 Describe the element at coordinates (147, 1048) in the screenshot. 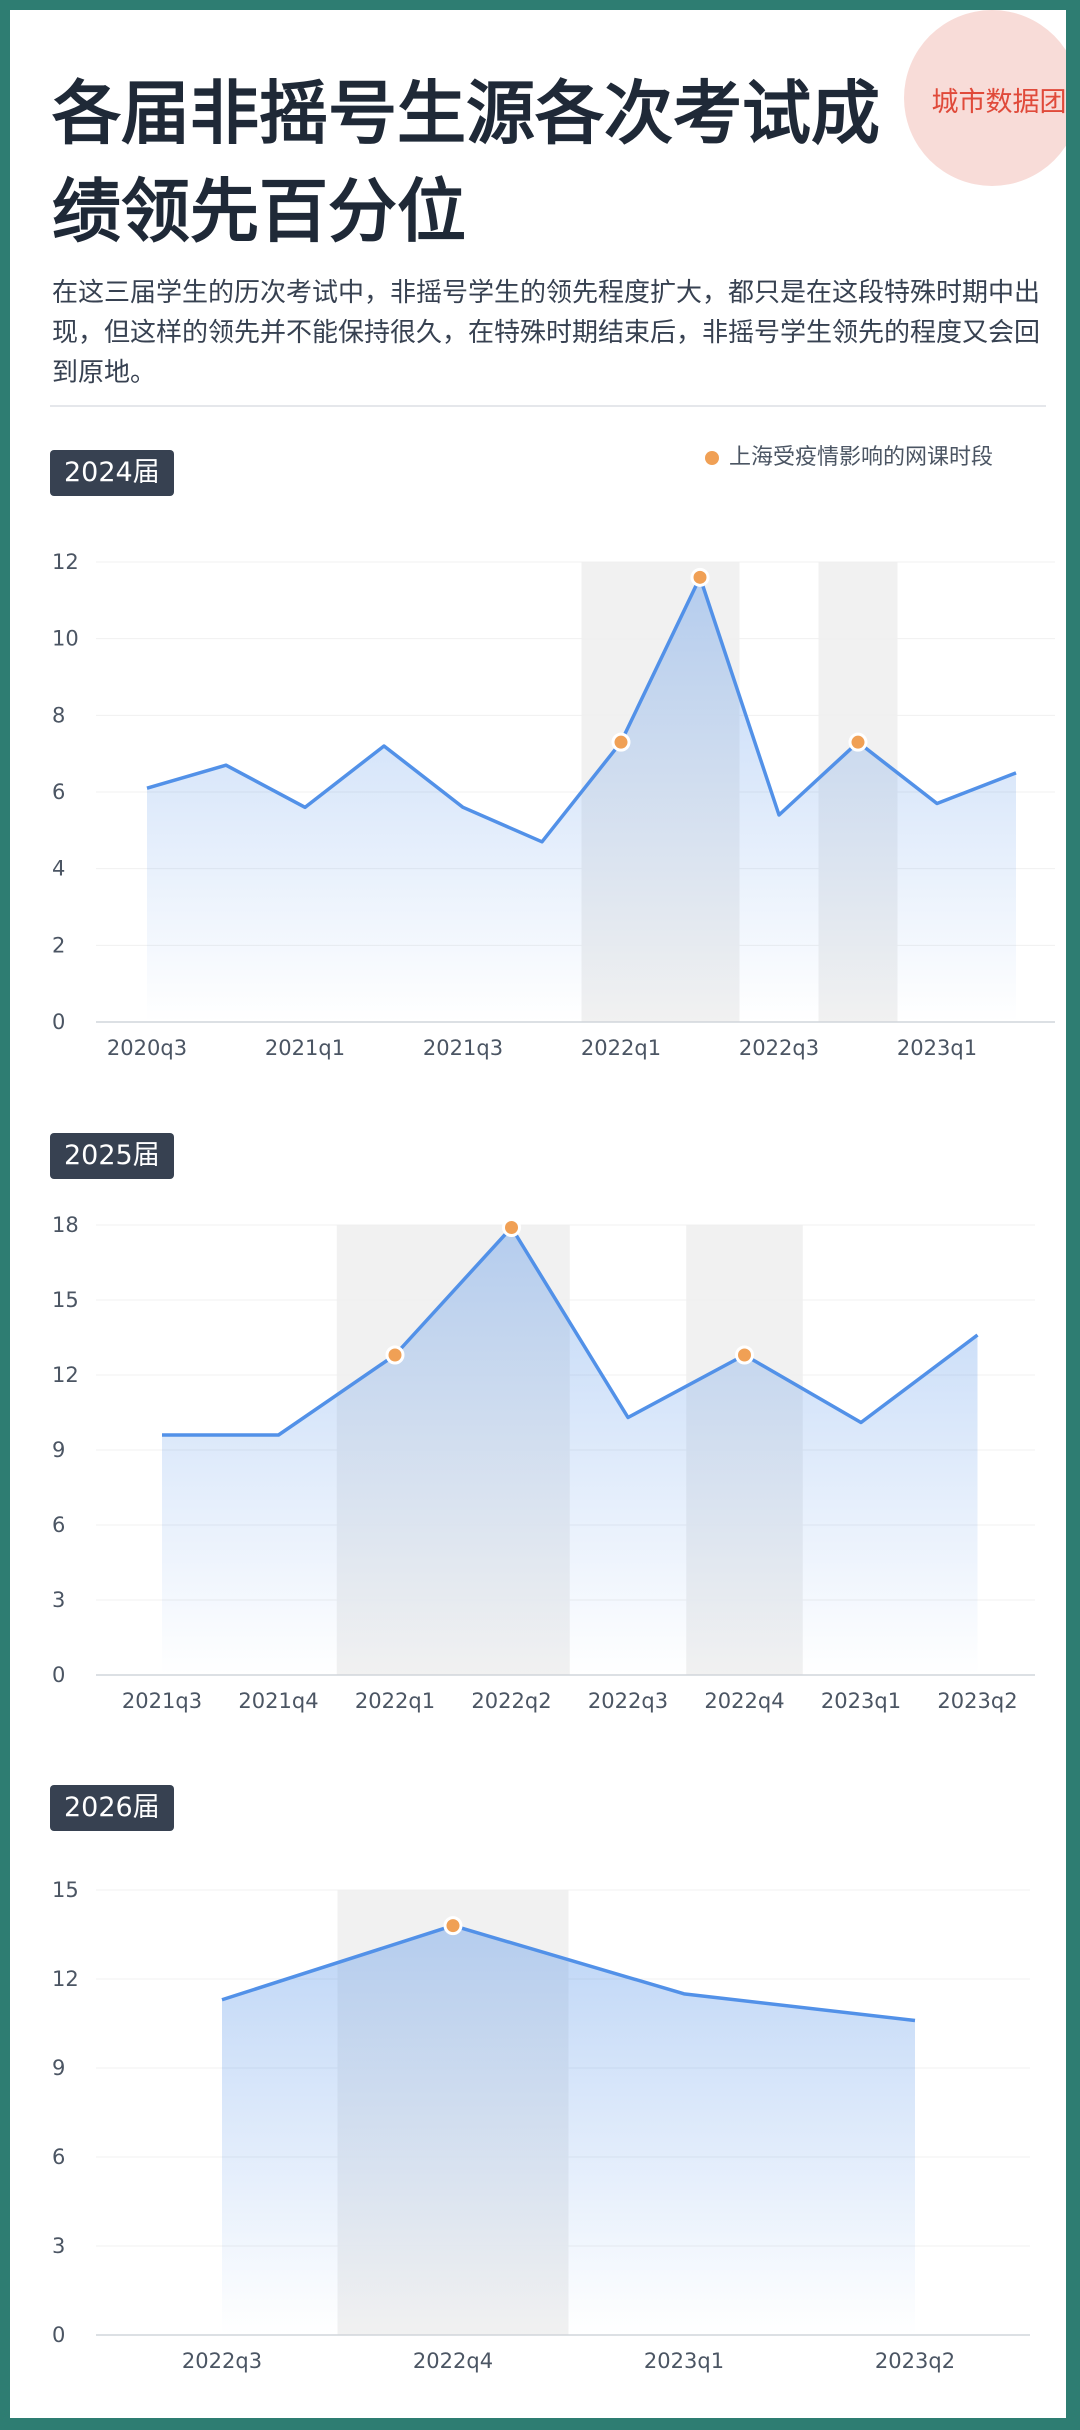

I see `x-tick-label: 2020q3` at that location.